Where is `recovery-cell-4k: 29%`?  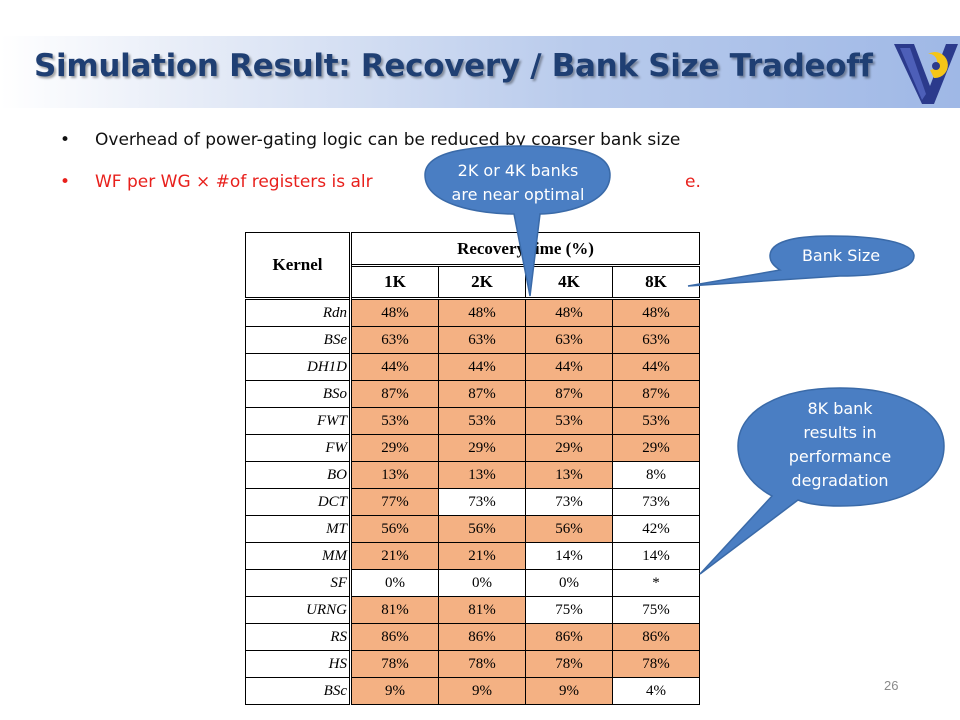
recovery-cell-4k: 29% is located at coordinates (569, 448).